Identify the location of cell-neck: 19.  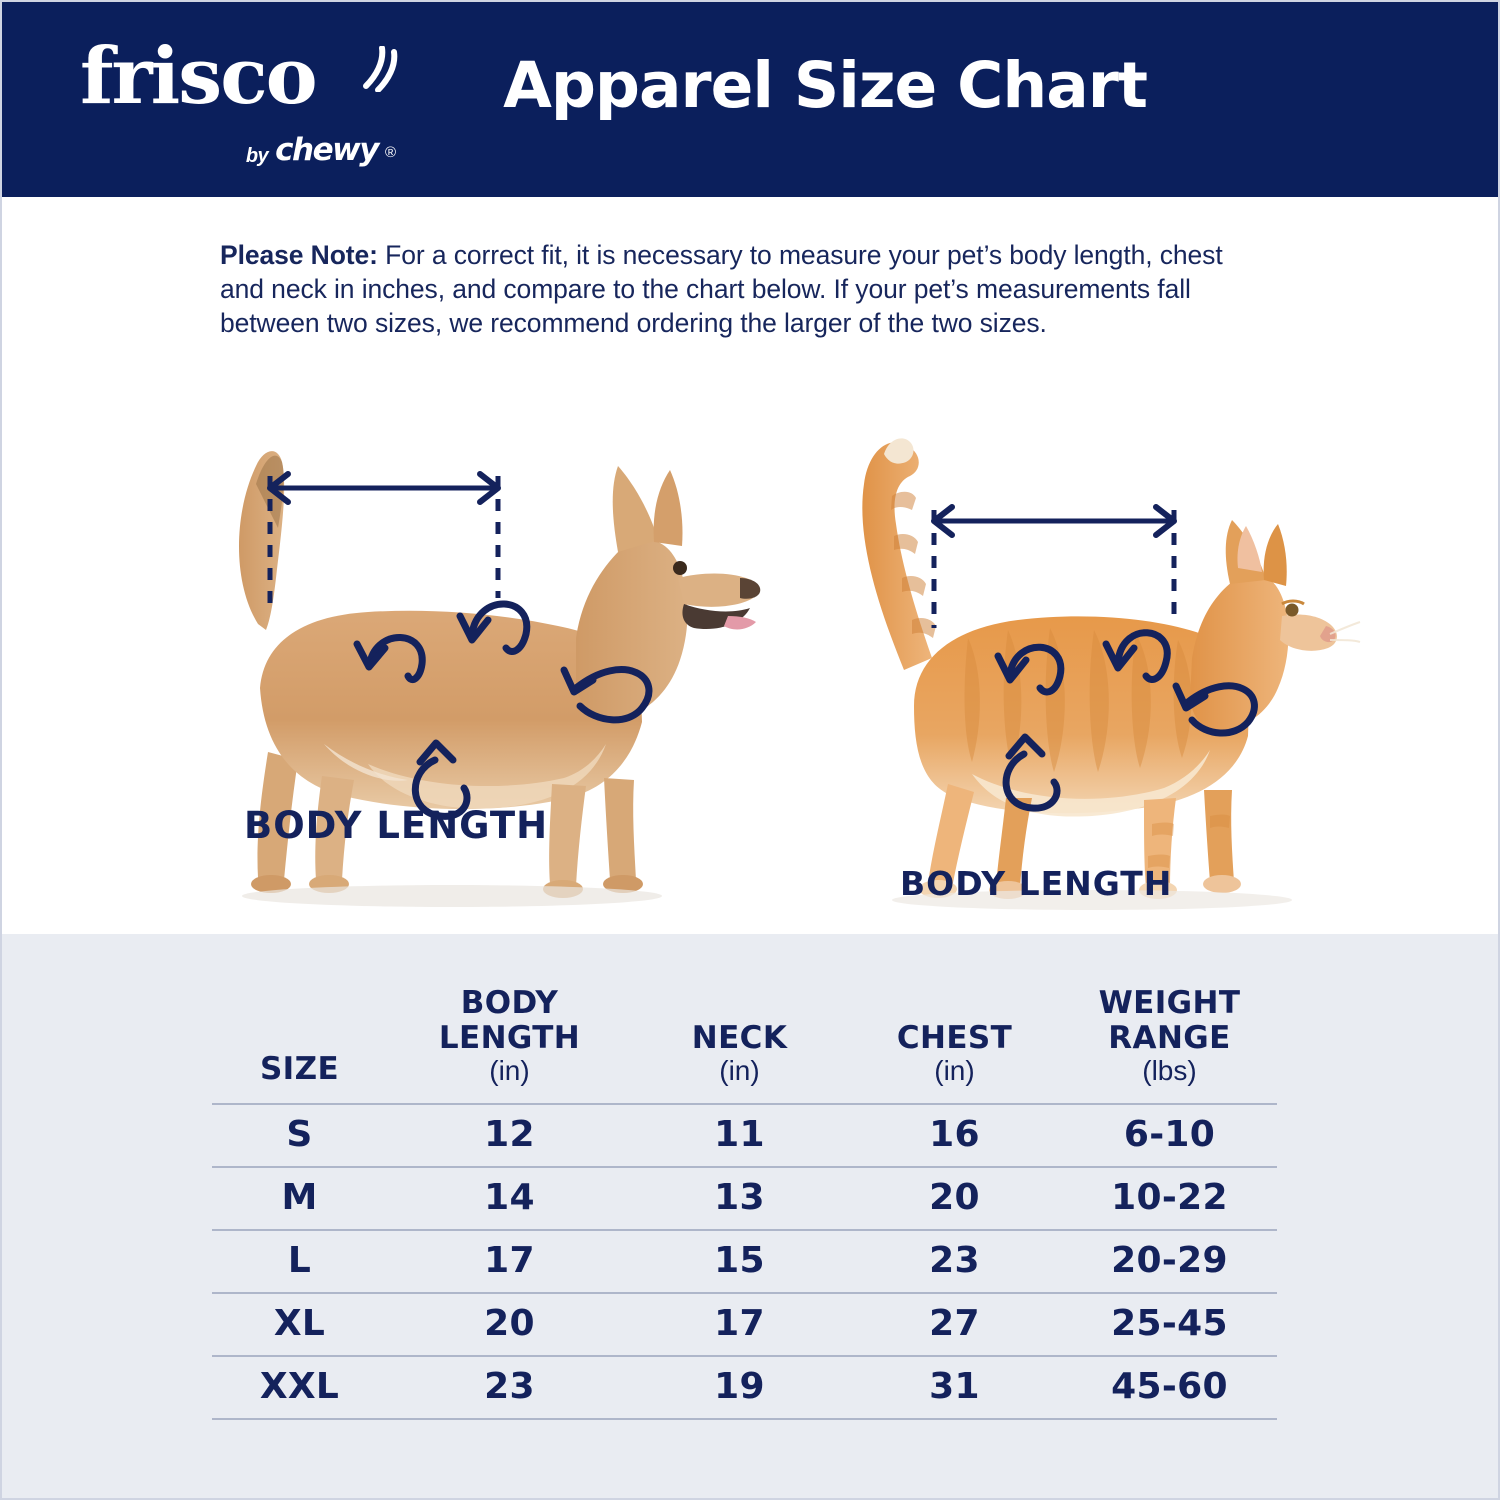
(739, 1386).